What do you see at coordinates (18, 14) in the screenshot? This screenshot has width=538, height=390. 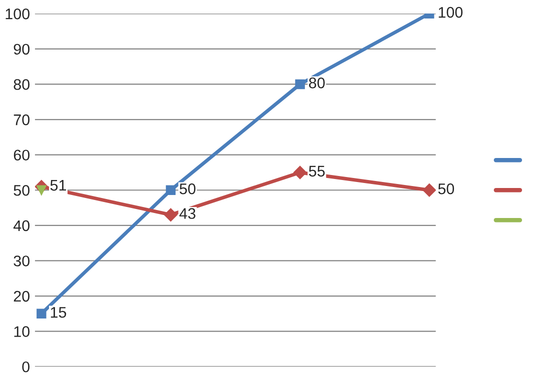 I see `y-tick-label: 100` at bounding box center [18, 14].